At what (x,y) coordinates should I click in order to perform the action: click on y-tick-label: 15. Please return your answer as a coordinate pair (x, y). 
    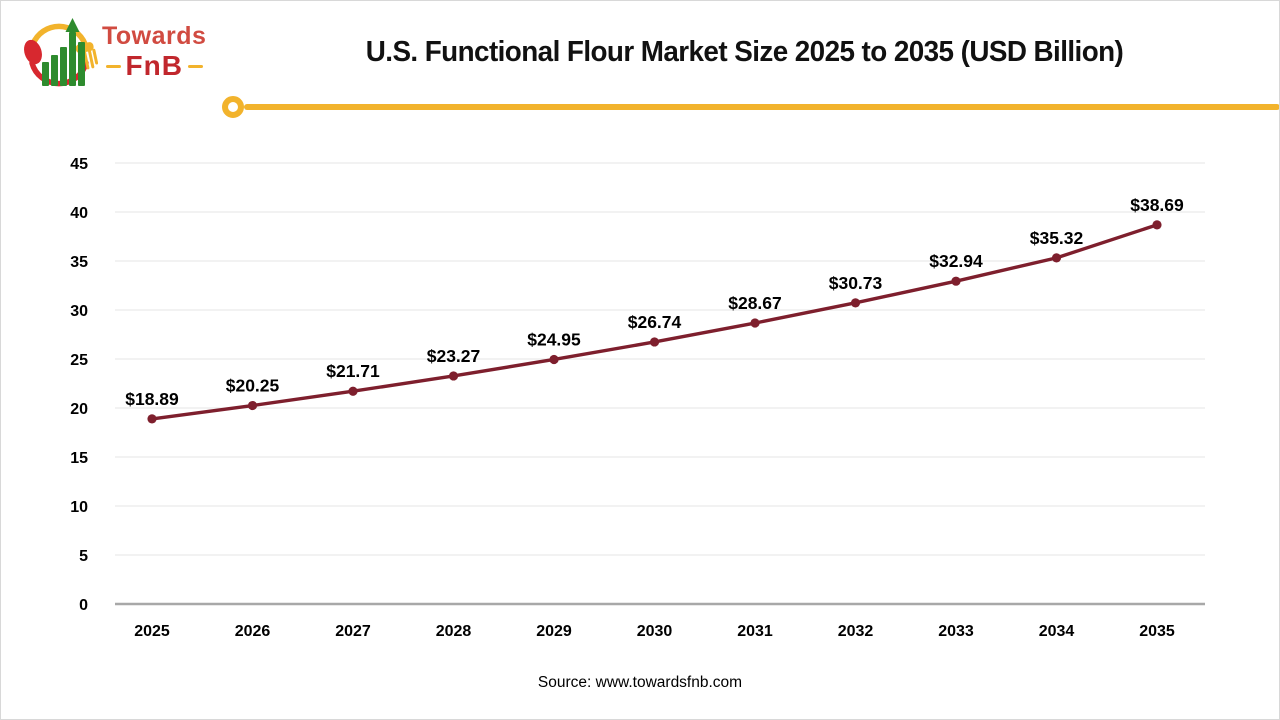
    Looking at the image, I should click on (79, 458).